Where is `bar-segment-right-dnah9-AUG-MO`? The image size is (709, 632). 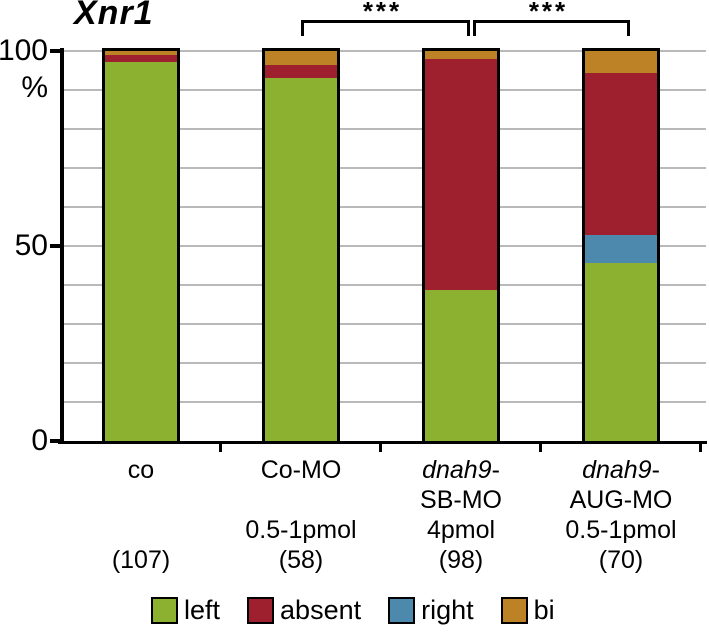
bar-segment-right-dnah9-AUG-MO is located at coordinates (621, 249).